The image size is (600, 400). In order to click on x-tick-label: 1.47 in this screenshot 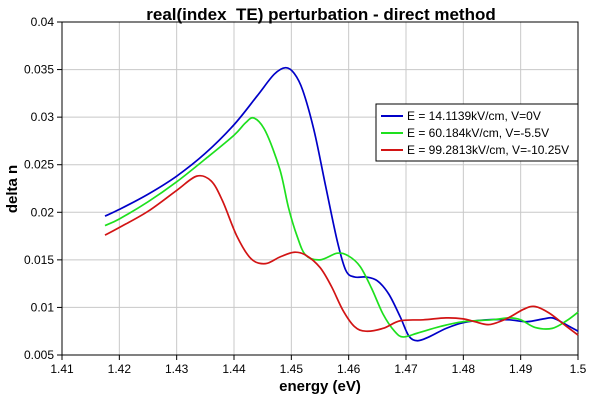, I will do `click(406, 369)`.